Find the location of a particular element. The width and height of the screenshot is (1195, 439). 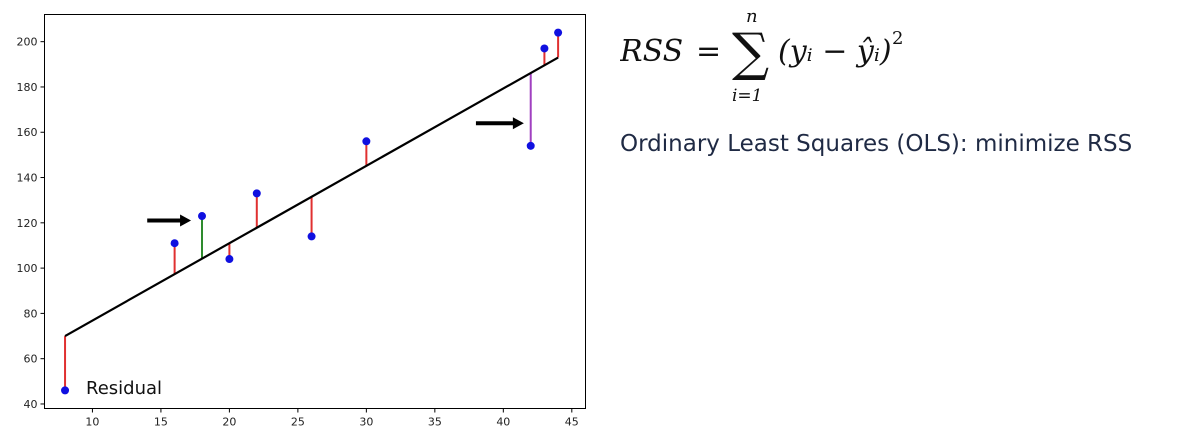

y-tick-label: 160 is located at coordinates (27, 132).